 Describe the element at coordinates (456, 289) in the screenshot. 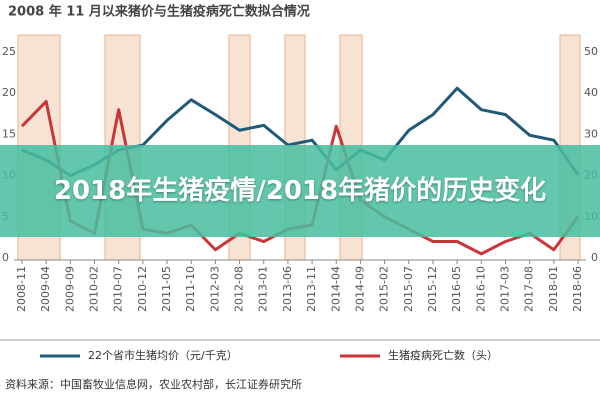

I see `x-tick-label: 2016-05` at that location.